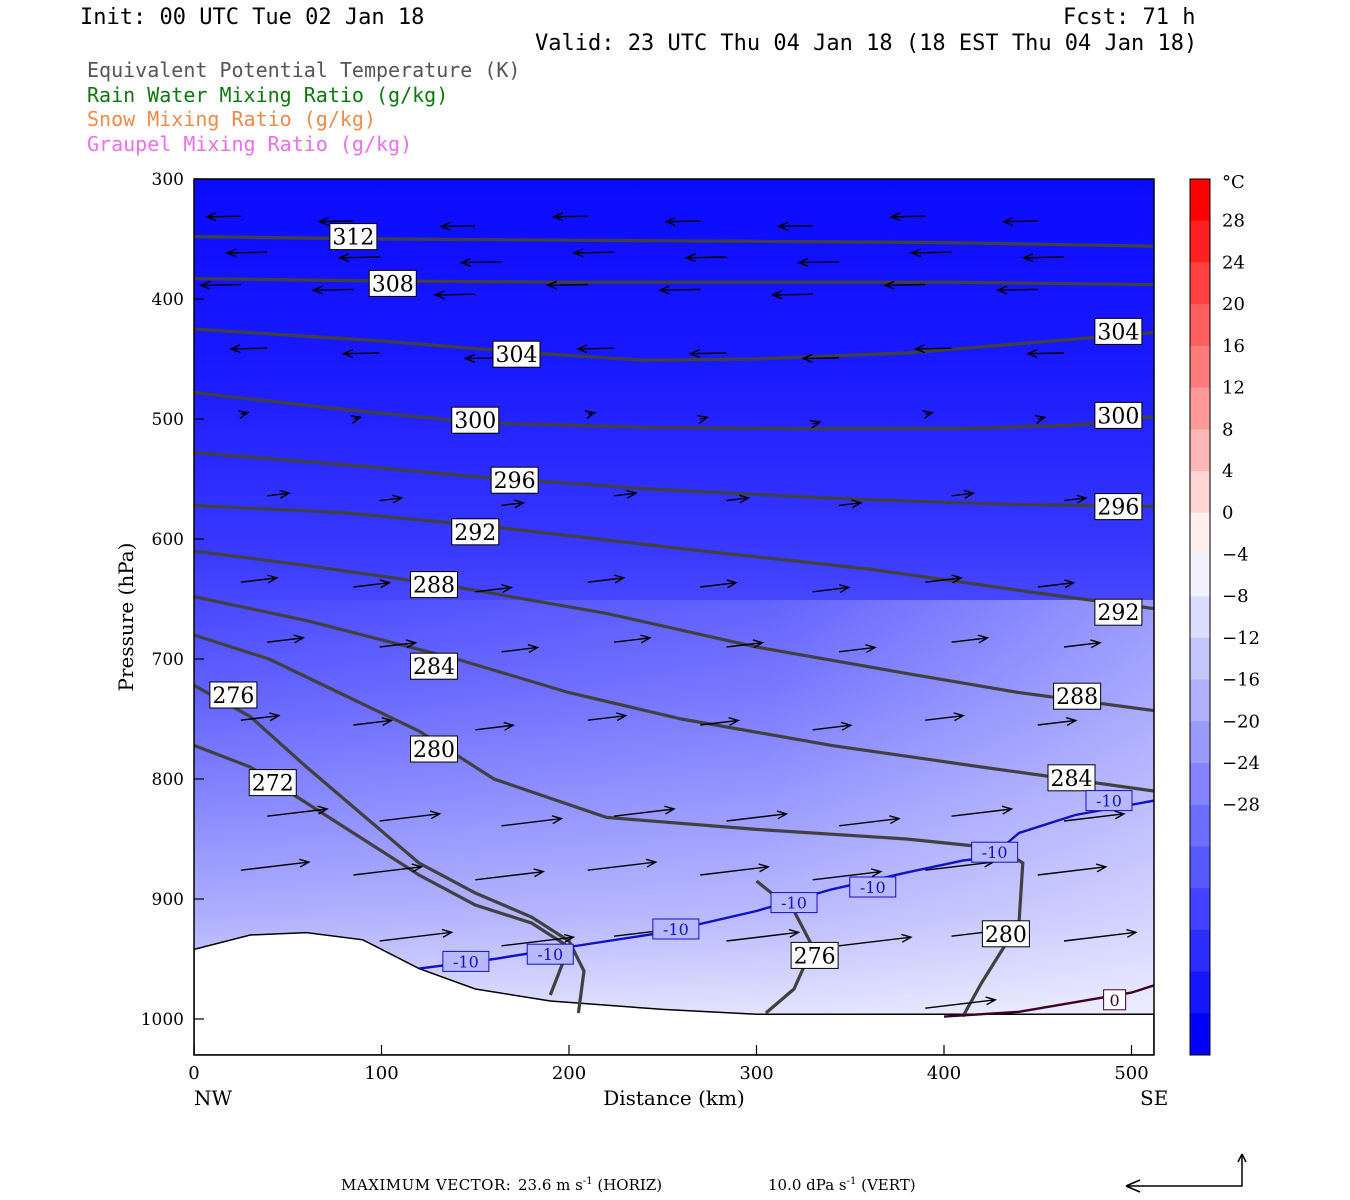 The width and height of the screenshot is (1350, 1200). What do you see at coordinates (126, 617) in the screenshot?
I see `y-axis-label: Pressure (hPa)` at bounding box center [126, 617].